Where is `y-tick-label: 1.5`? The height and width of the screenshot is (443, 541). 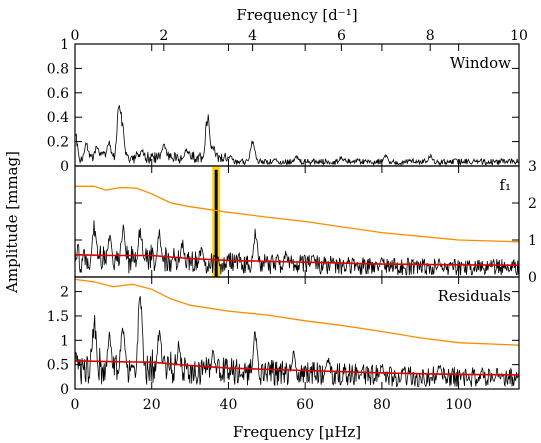 y-tick-label: 1.5 is located at coordinates (58, 317).